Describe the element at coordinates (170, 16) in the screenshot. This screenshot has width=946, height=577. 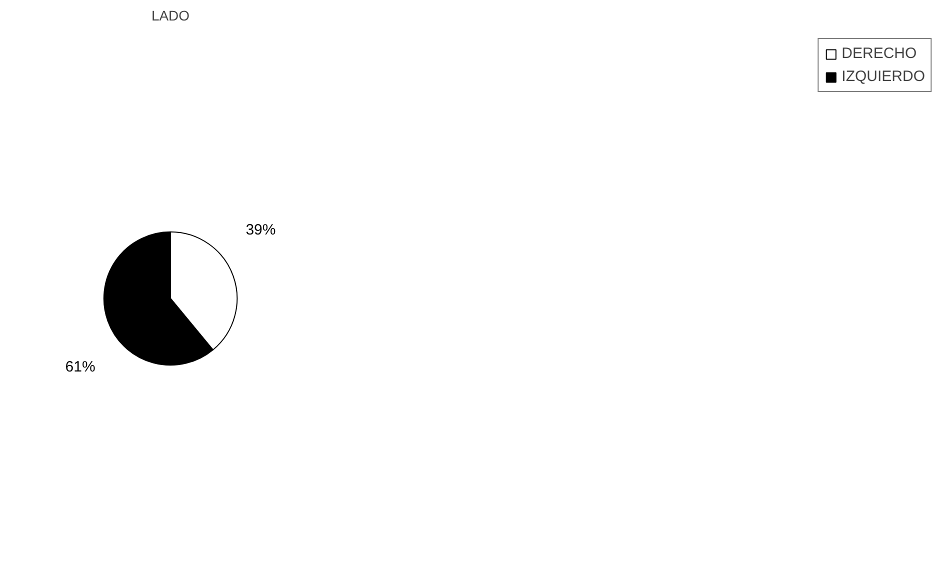
I see `chart-title: LADO` at that location.